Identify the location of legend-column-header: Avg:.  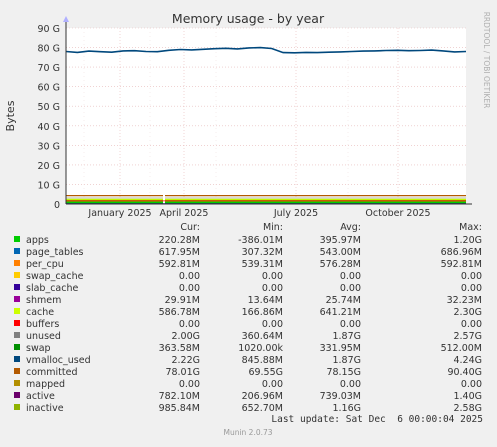
(350, 227).